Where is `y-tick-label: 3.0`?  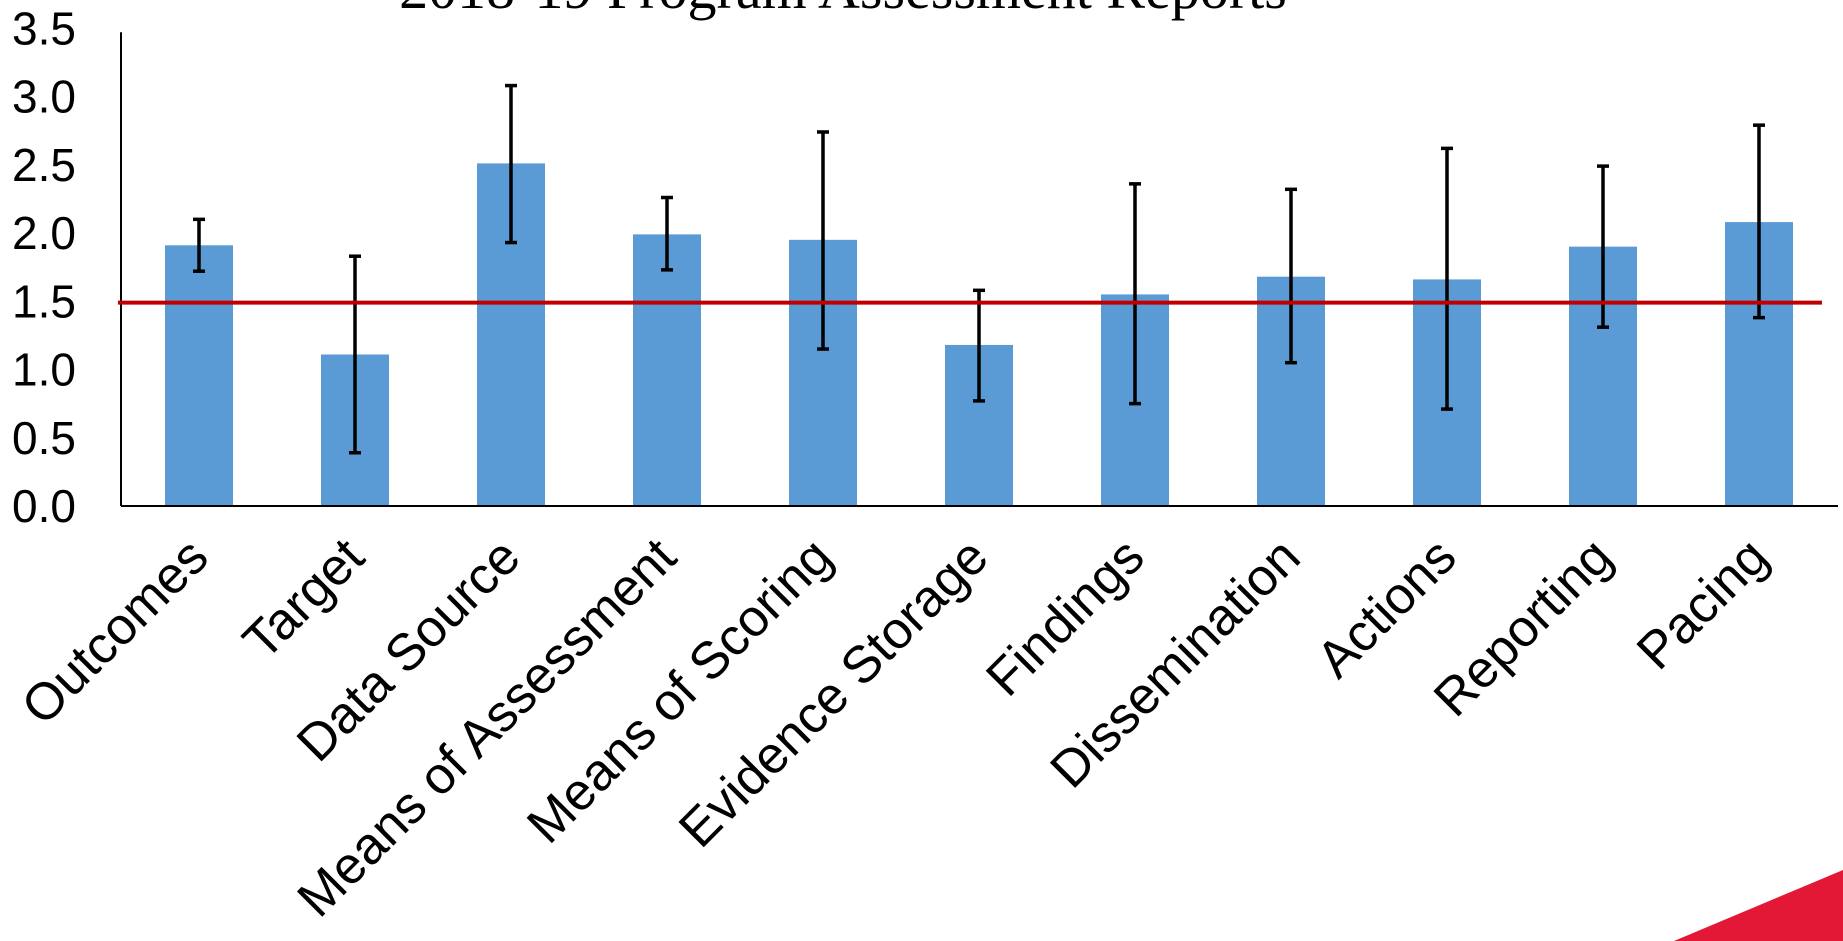 y-tick-label: 3.0 is located at coordinates (44, 97).